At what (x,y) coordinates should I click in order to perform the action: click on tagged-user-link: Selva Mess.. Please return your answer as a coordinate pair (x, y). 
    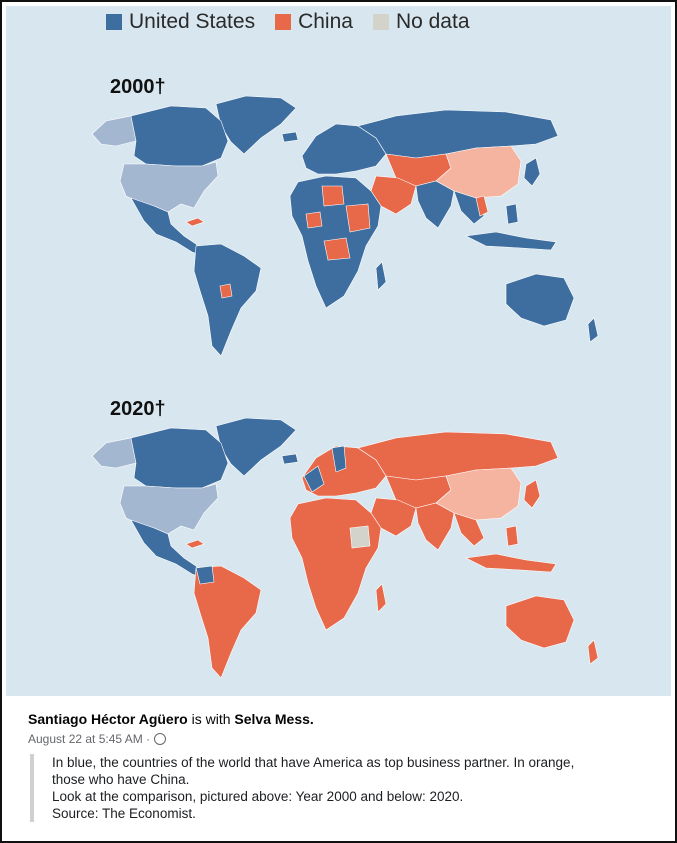
    Looking at the image, I should click on (274, 719).